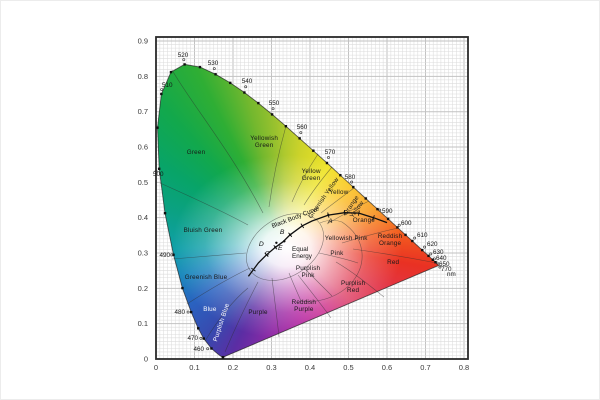 The height and width of the screenshot is (400, 600). I want to click on blackbody-point-label: B, so click(282, 232).